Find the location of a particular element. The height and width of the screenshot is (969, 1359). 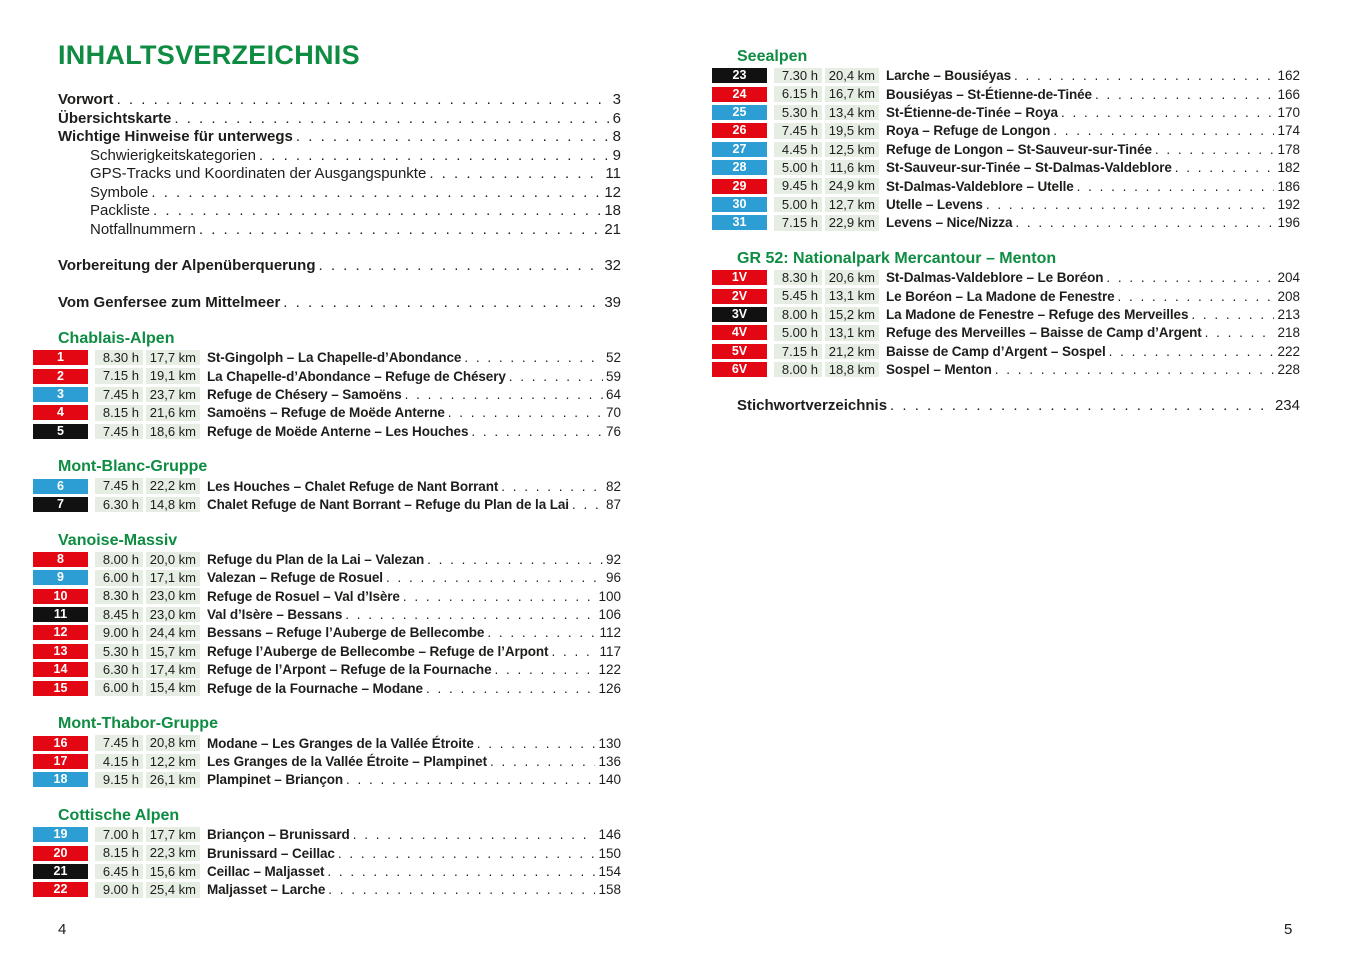

route-number-badge: 6 is located at coordinates (60, 486).